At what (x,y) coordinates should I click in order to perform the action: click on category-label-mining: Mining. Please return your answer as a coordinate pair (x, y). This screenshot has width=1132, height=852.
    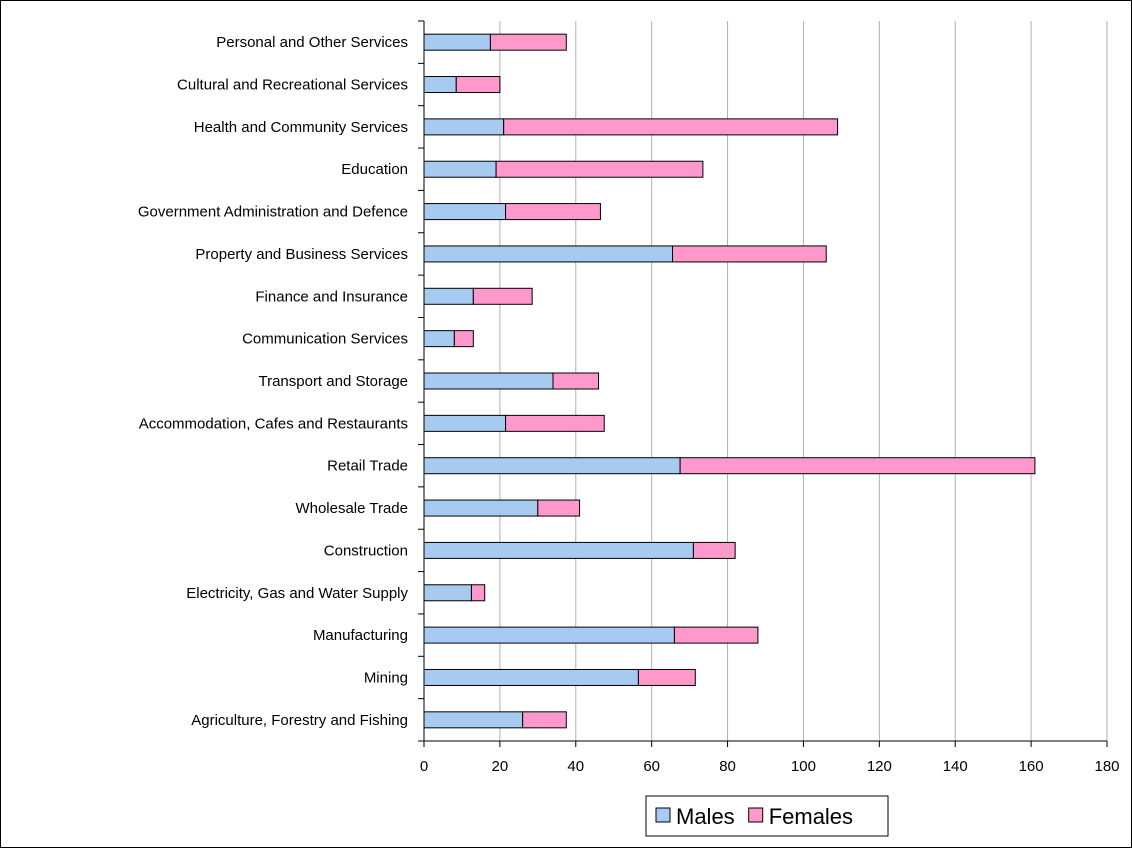
    Looking at the image, I should click on (386, 677).